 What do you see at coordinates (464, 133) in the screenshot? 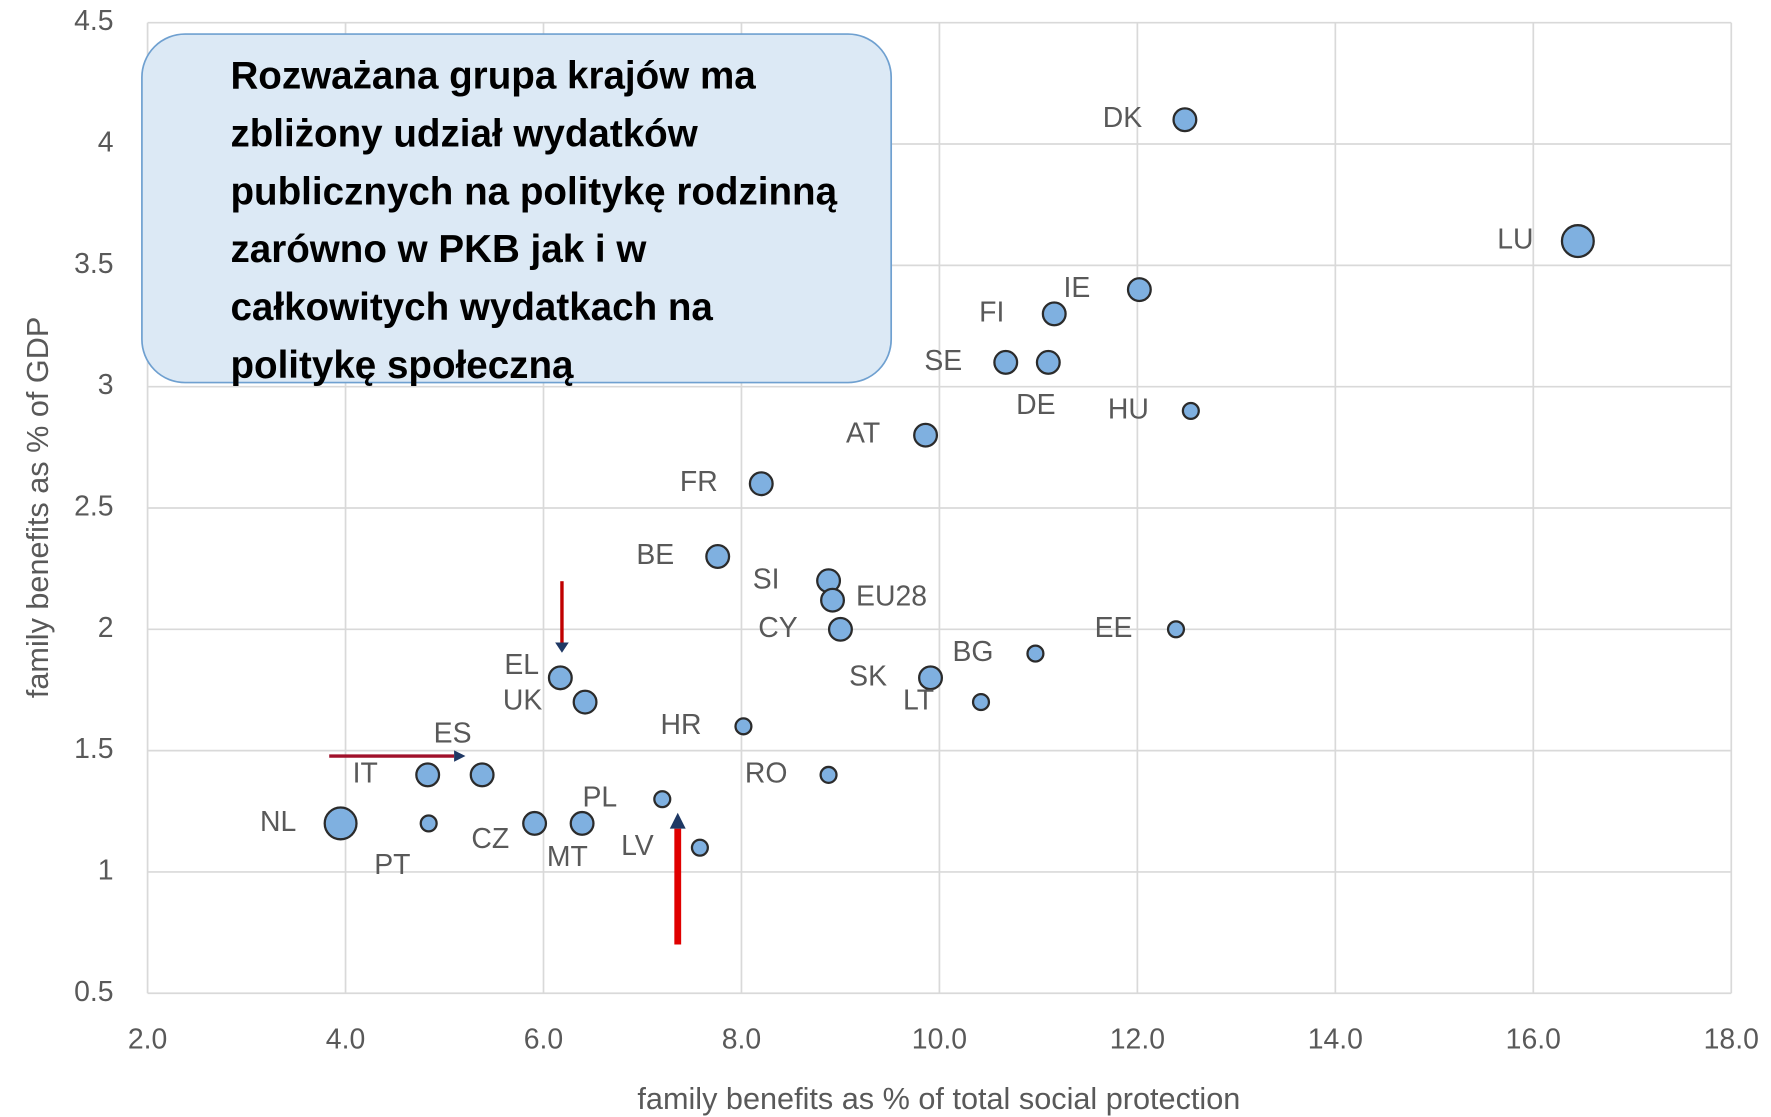
I see `annotation-line: zbliżony udział wydatków` at bounding box center [464, 133].